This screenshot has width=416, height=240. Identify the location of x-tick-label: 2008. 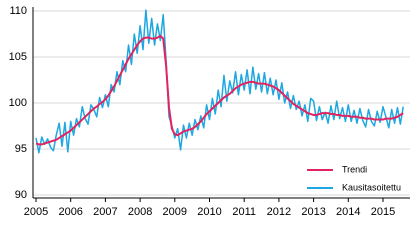
(140, 212).